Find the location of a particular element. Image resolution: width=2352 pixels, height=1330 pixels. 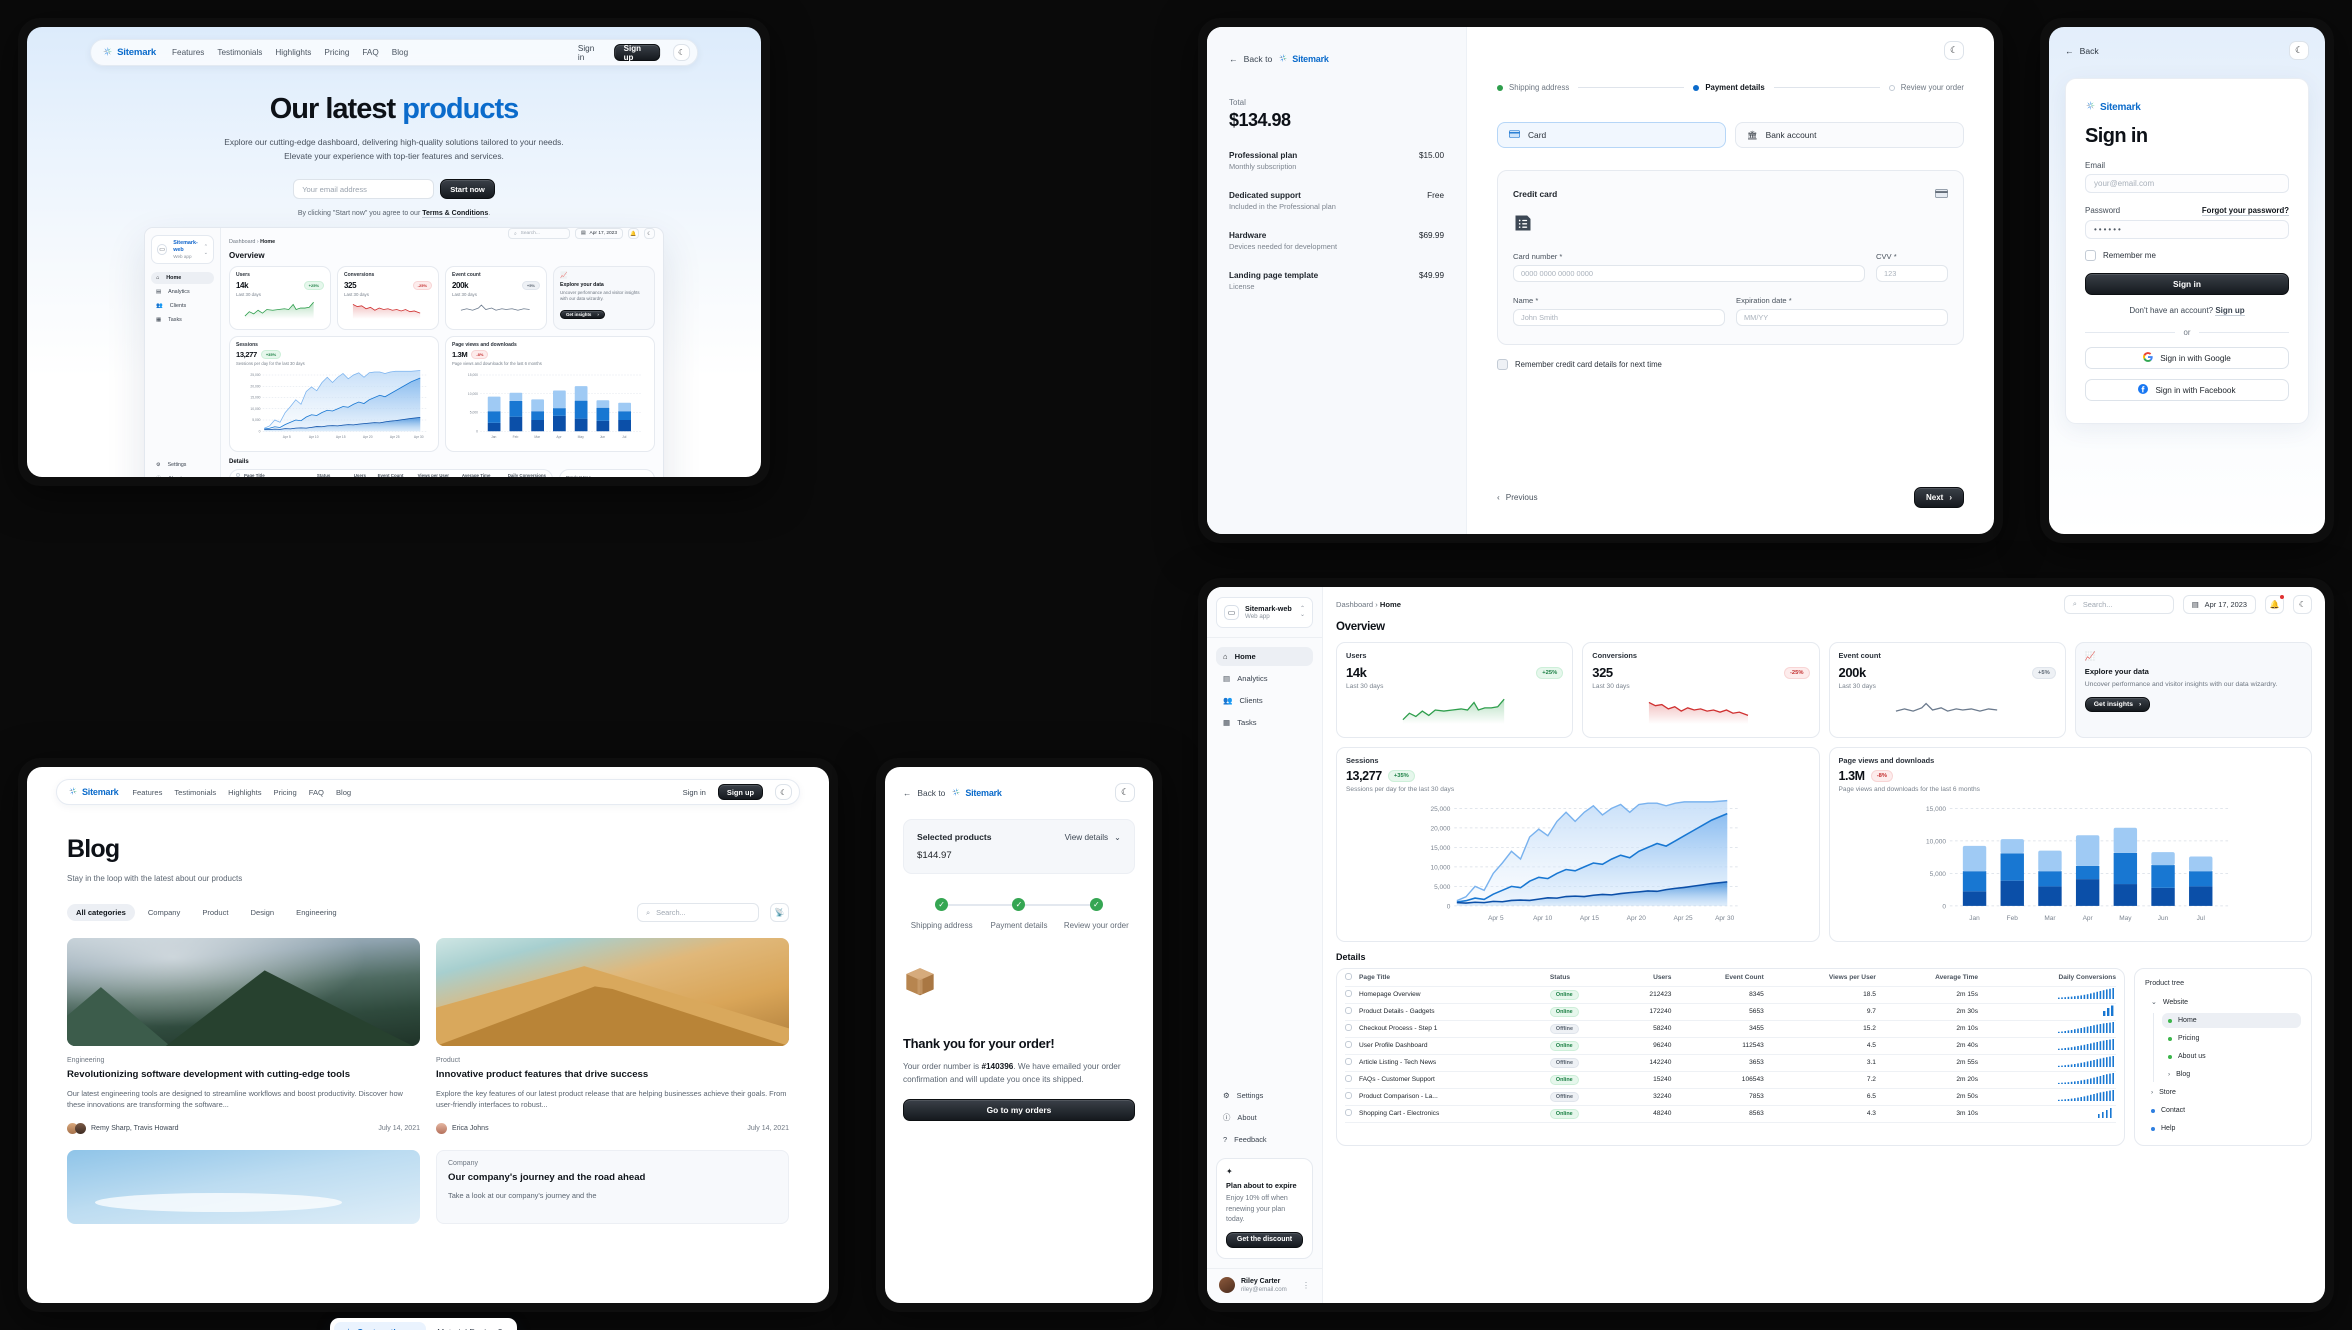

tree-item-help: Help is located at coordinates (2223, 1128).